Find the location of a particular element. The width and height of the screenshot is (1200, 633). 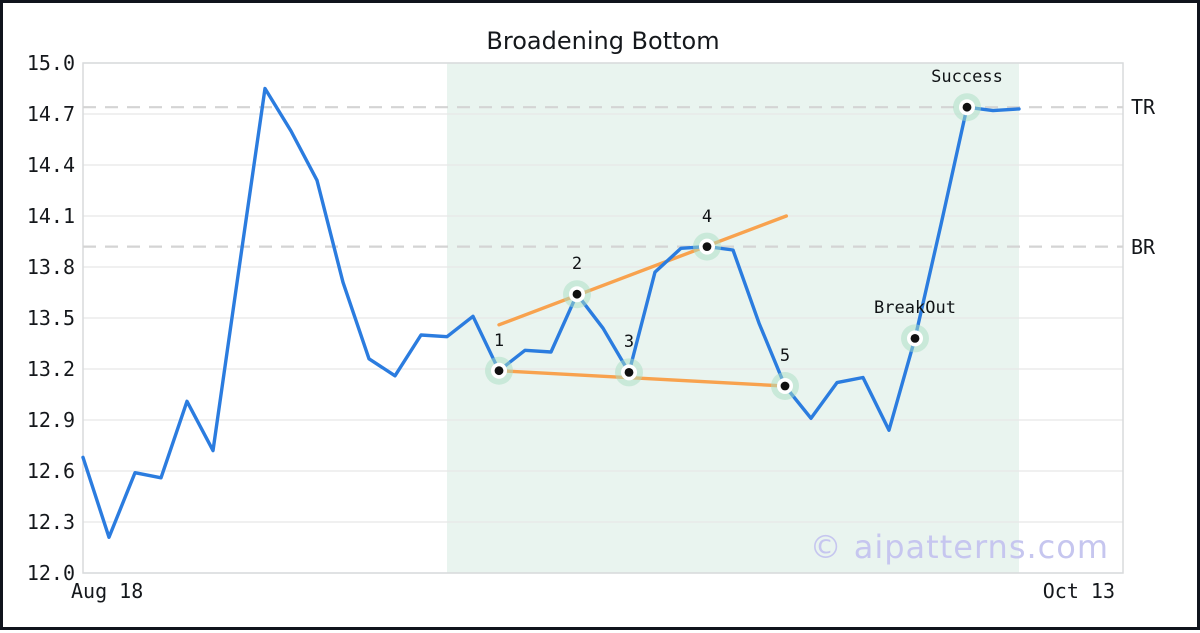

chart-title: Broadening Bottom is located at coordinates (603, 41).